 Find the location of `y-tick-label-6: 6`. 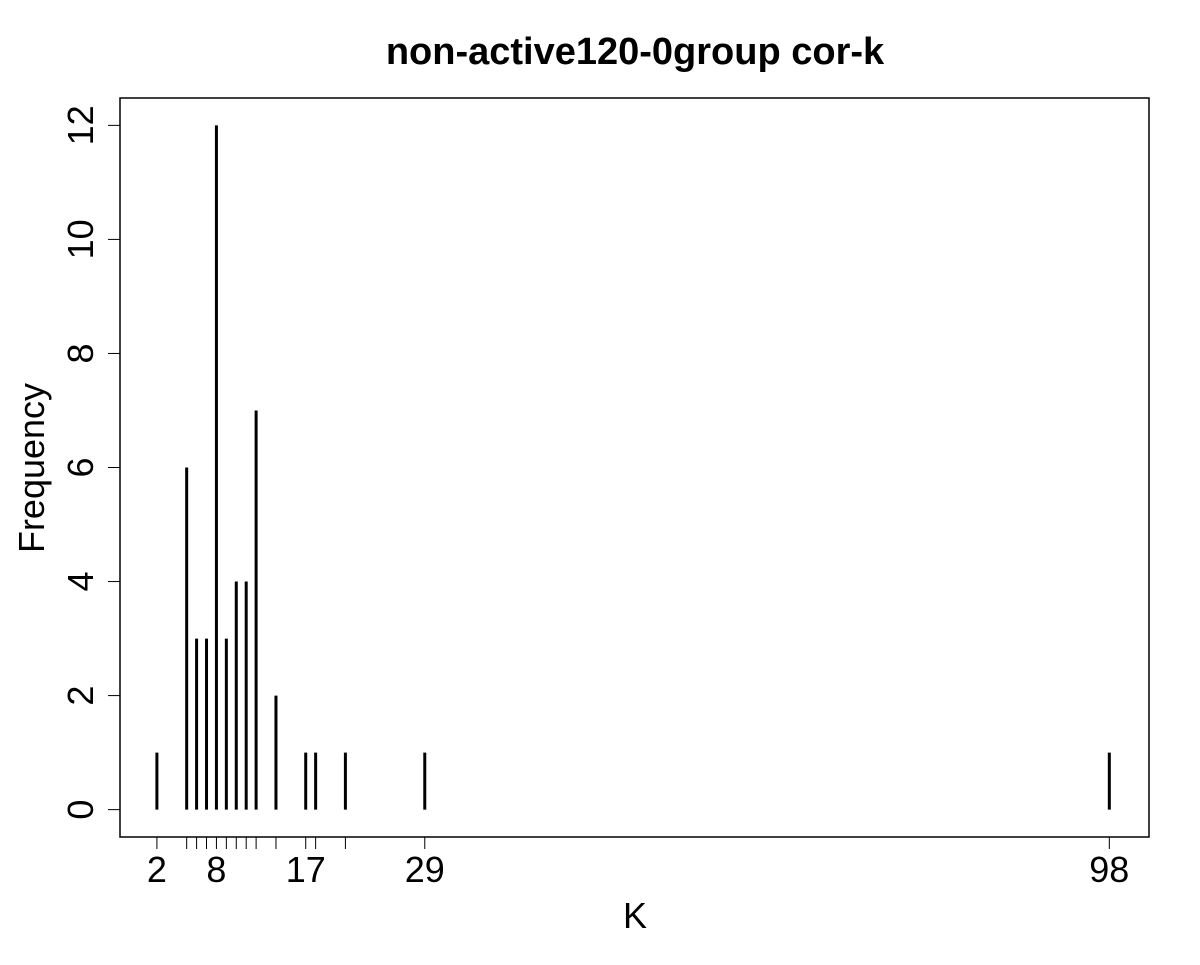

y-tick-label-6: 6 is located at coordinates (80, 467).